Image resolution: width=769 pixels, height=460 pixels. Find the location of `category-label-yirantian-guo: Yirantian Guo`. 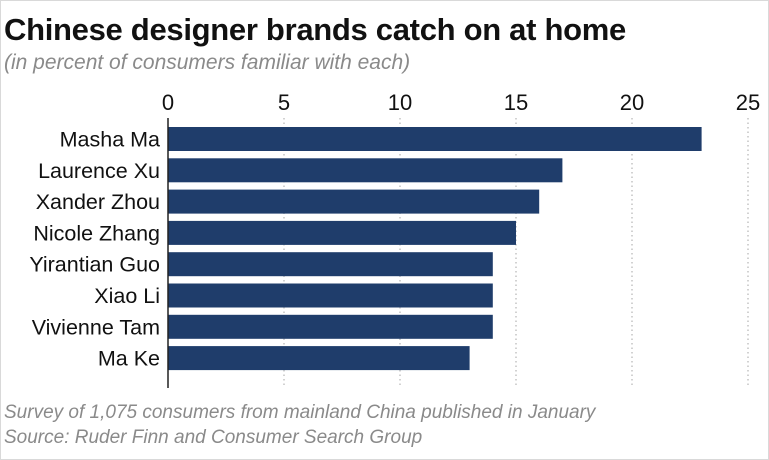

category-label-yirantian-guo: Yirantian Guo is located at coordinates (94, 265).